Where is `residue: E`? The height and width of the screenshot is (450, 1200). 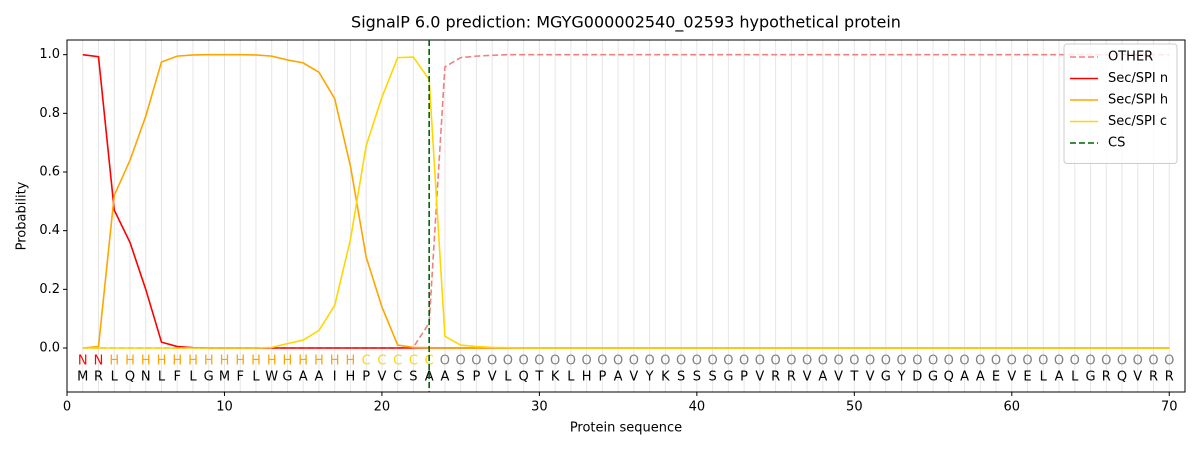 residue: E is located at coordinates (996, 377).